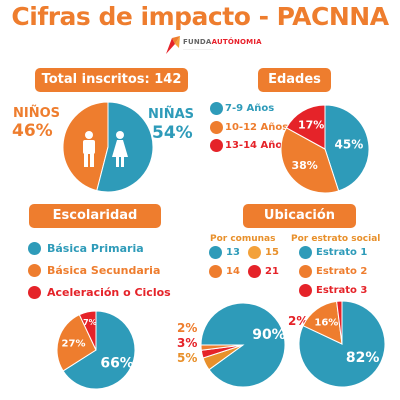 This screenshot has height=400, width=400. Describe the element at coordinates (108, 147) in the screenshot. I see `gender-pie-chart` at that location.